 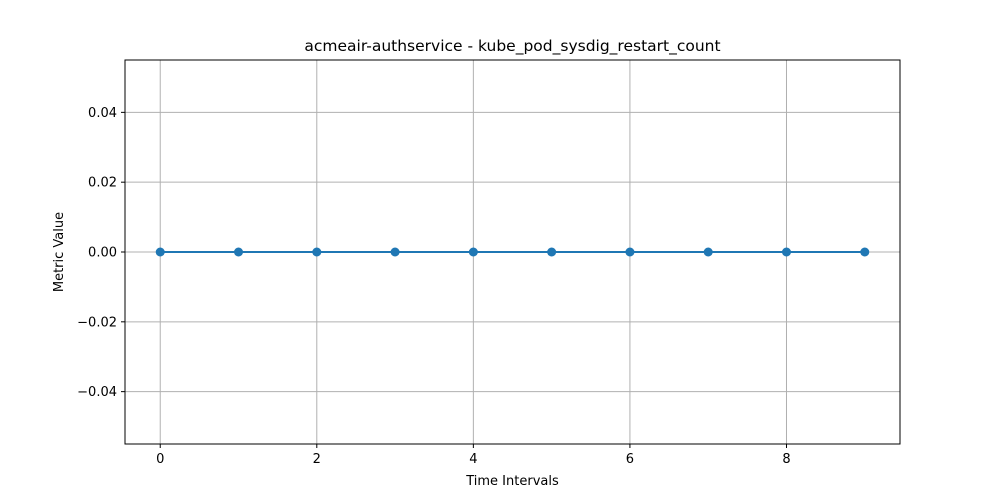 I want to click on y-tick-label: −0.04, so click(x=97, y=392).